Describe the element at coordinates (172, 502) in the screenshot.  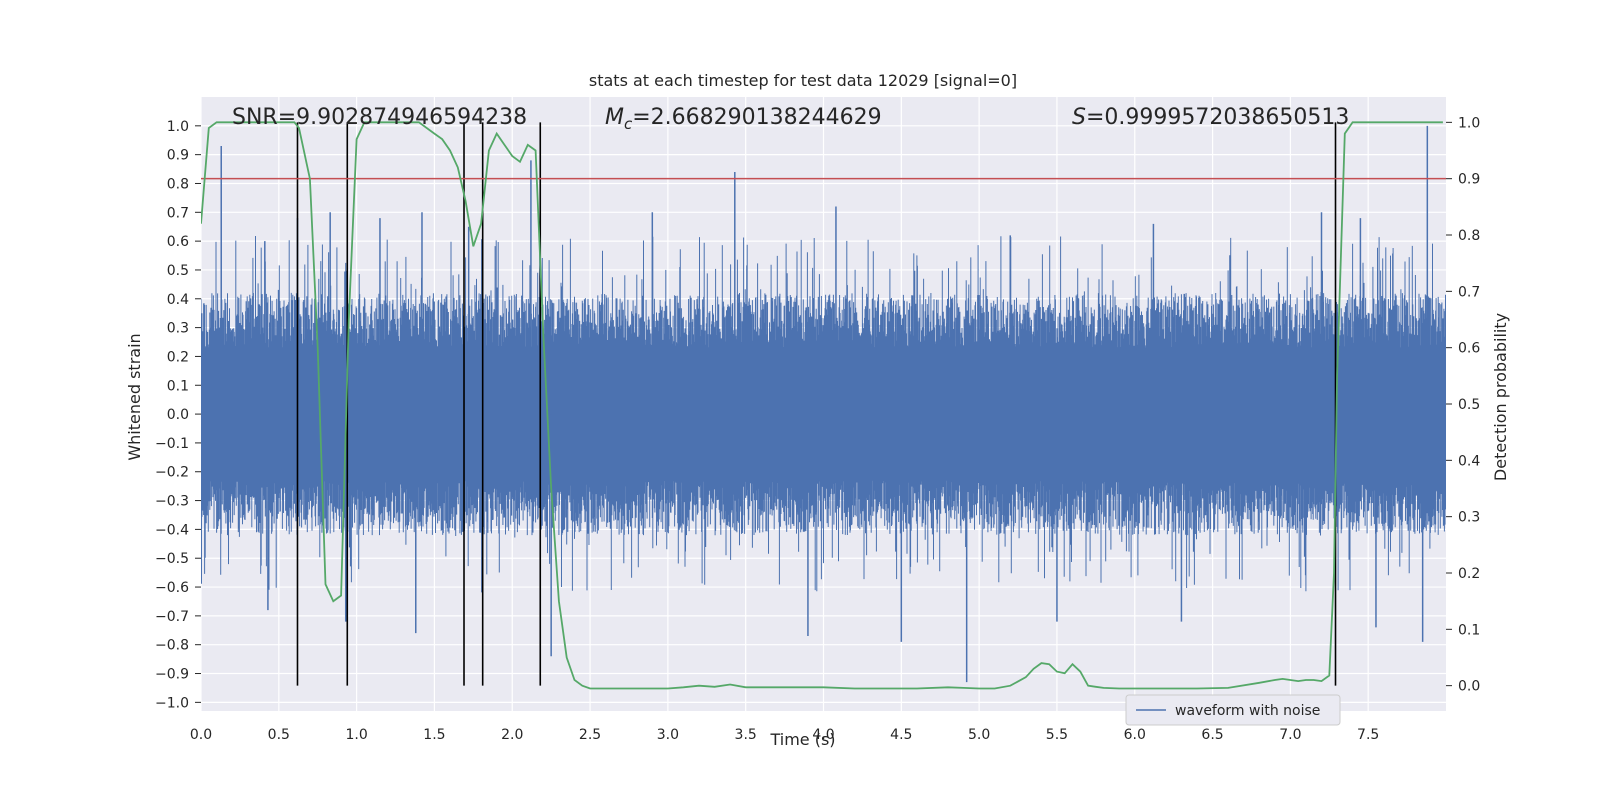
I see `y-tick-label: −0.3` at that location.